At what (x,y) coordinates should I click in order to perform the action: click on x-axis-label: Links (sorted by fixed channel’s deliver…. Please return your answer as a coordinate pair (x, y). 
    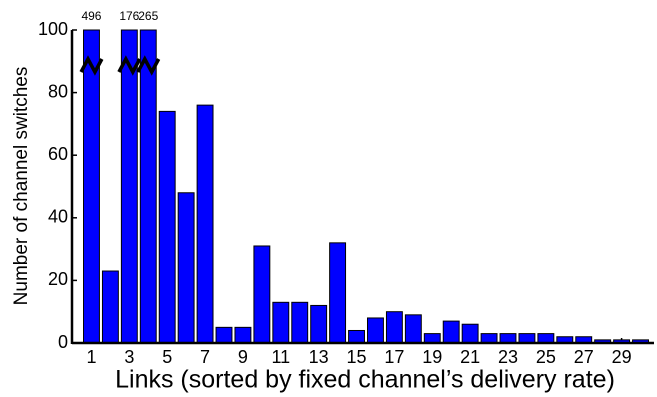
    Looking at the image, I should click on (365, 380).